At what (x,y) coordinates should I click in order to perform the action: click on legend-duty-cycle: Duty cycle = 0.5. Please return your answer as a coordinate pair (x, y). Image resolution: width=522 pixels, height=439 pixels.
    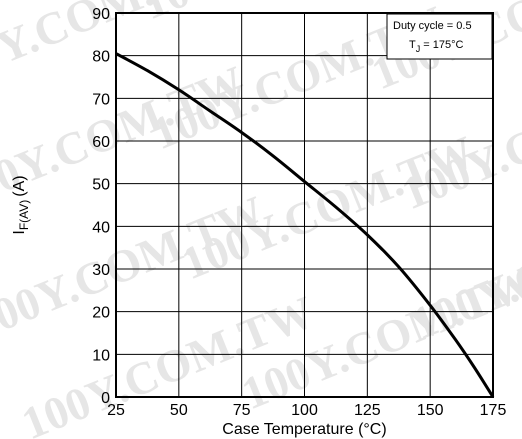
    Looking at the image, I should click on (432, 26).